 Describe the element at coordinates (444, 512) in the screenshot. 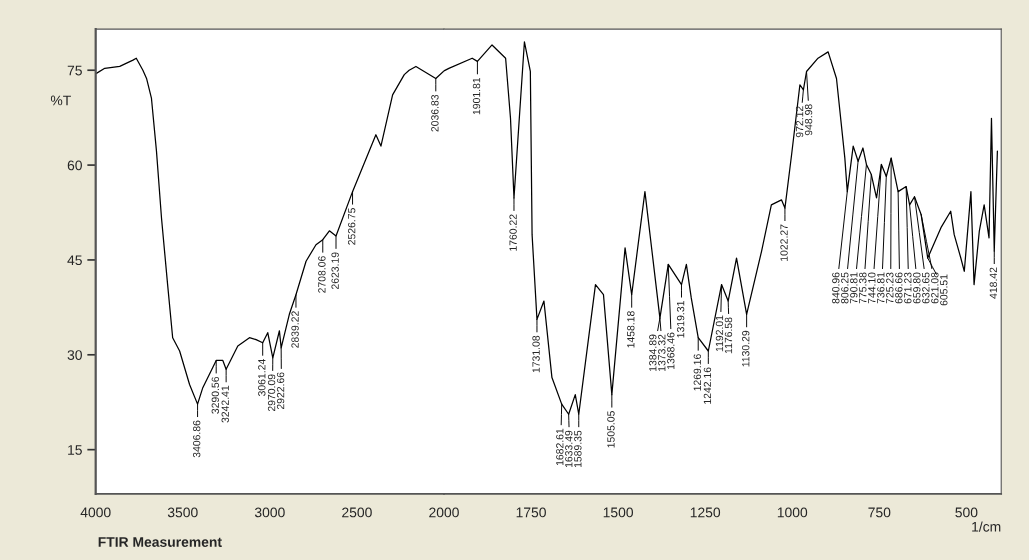

I see `x-tick-label: 2000` at that location.